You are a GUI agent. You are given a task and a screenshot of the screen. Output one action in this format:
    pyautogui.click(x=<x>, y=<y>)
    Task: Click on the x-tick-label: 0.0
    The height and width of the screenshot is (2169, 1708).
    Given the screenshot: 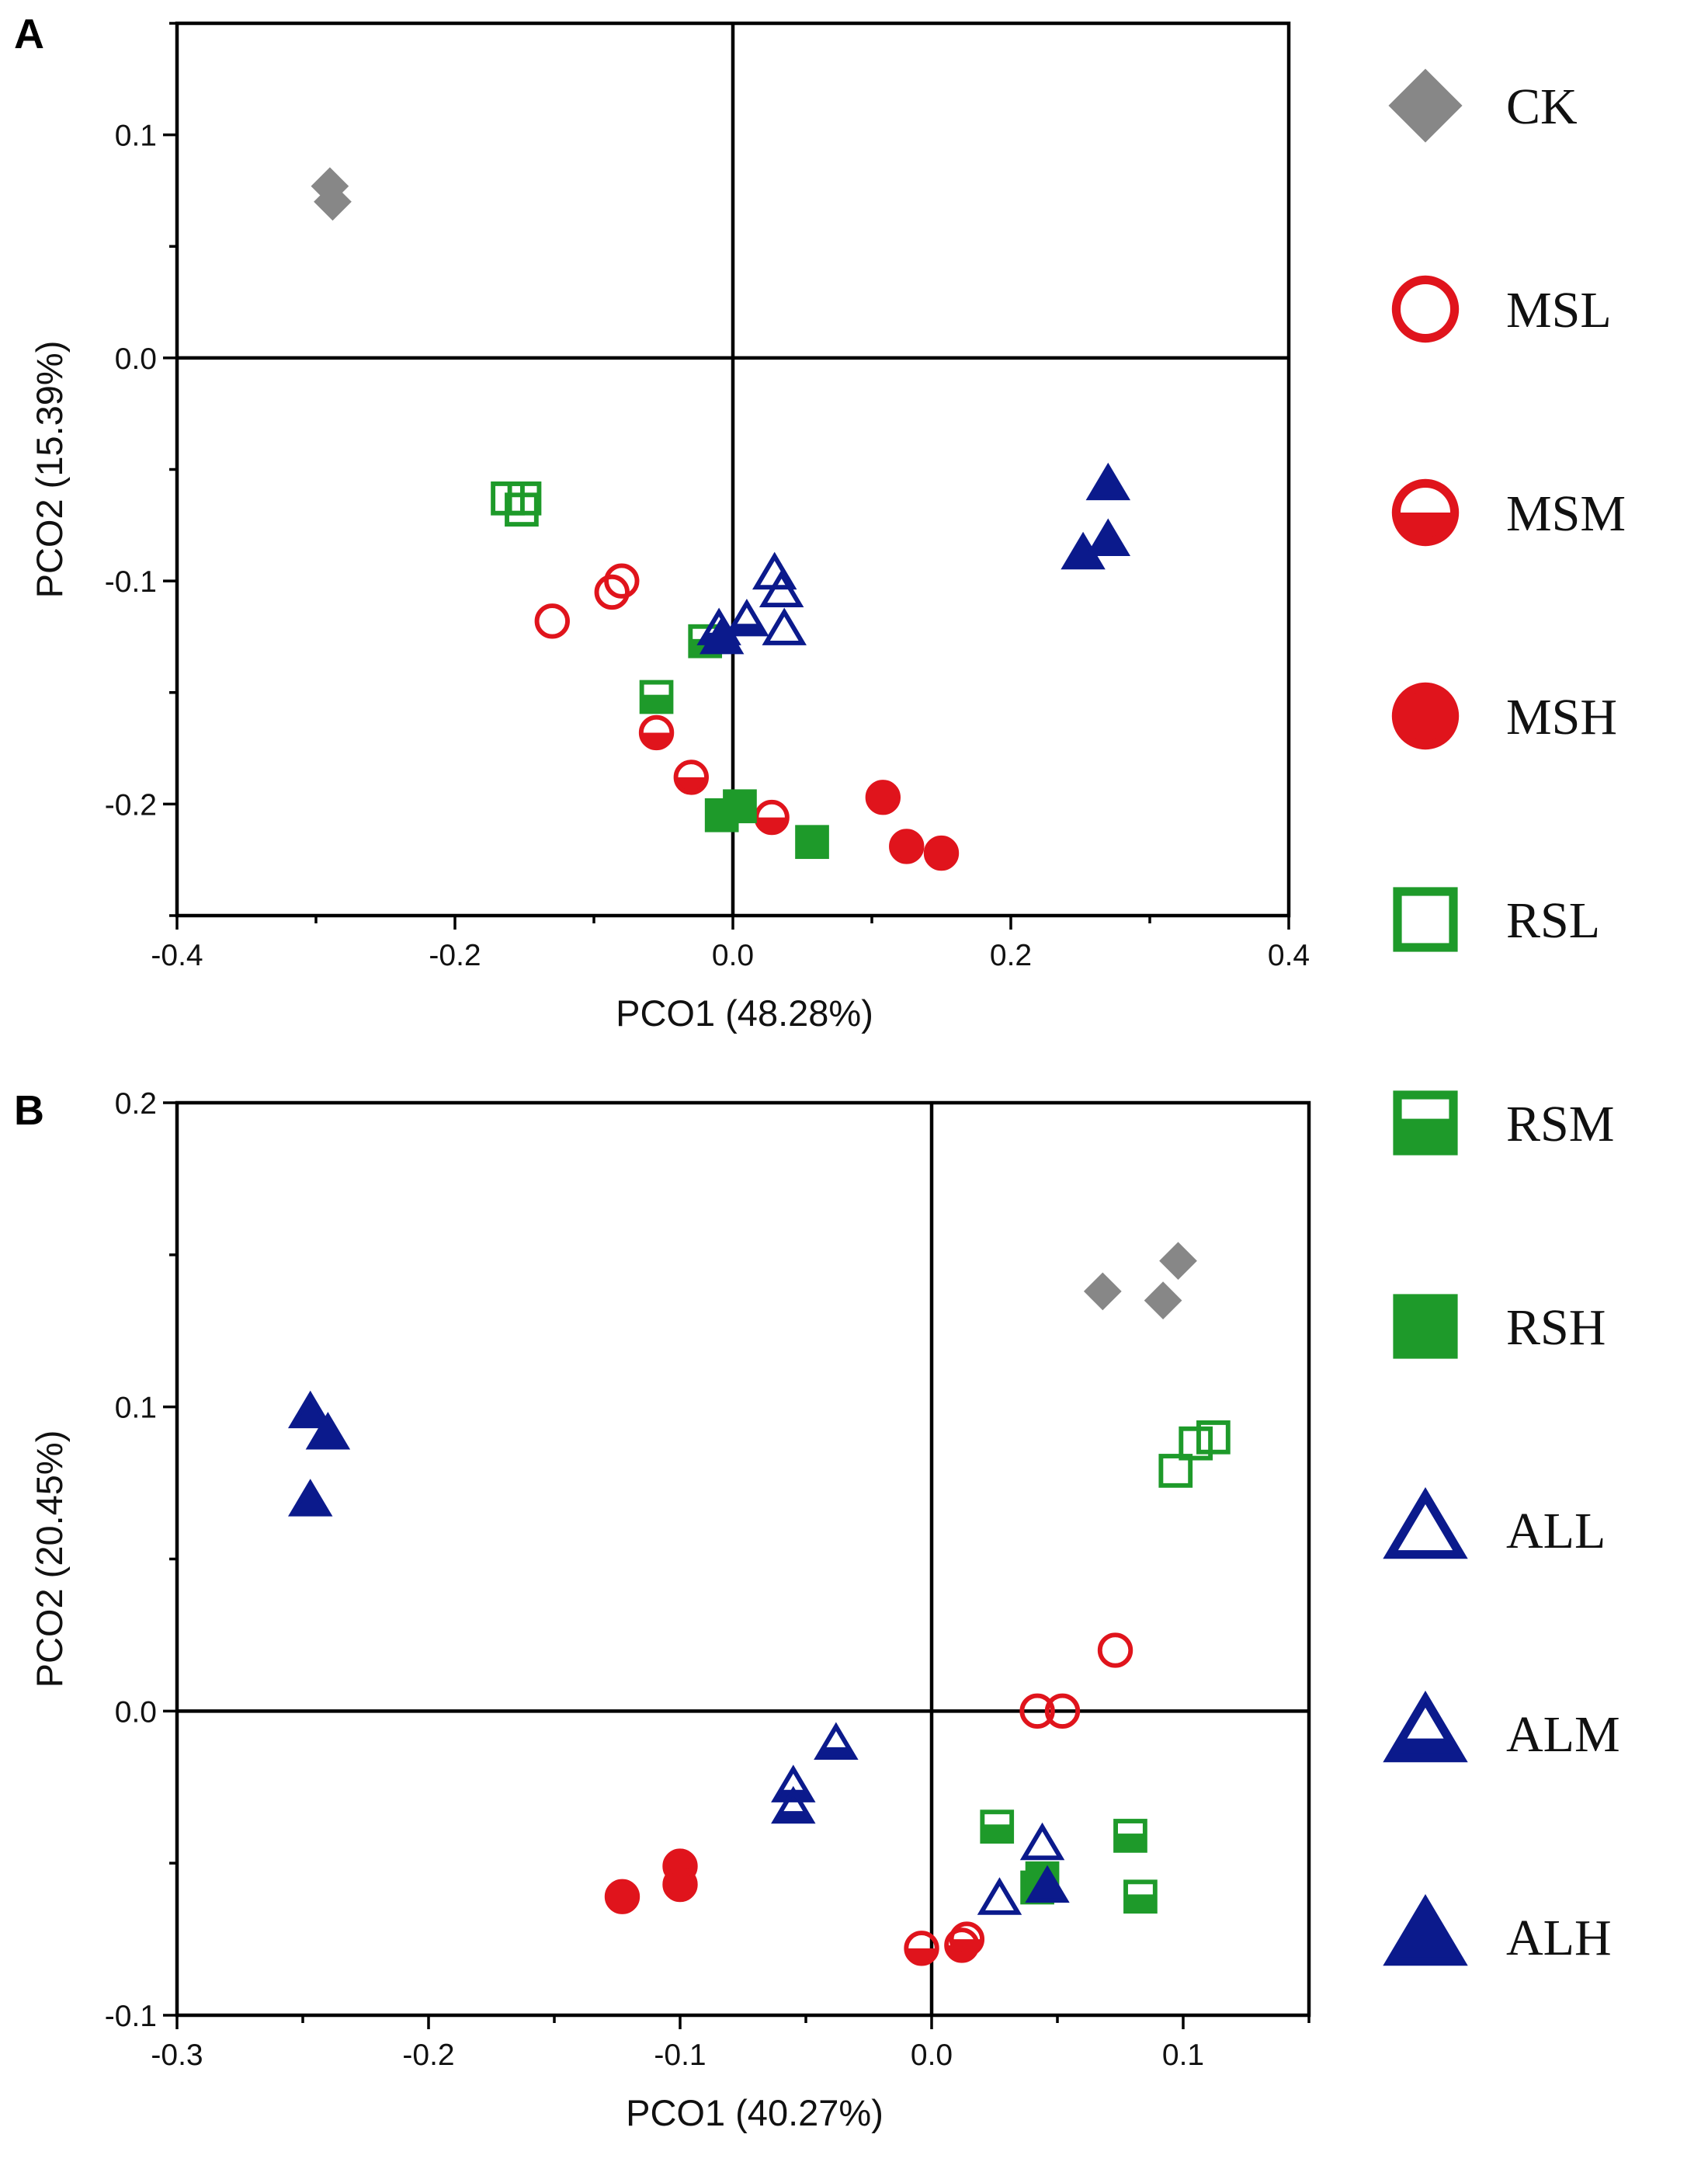 What is the action you would take?
    pyautogui.click(x=733, y=956)
    